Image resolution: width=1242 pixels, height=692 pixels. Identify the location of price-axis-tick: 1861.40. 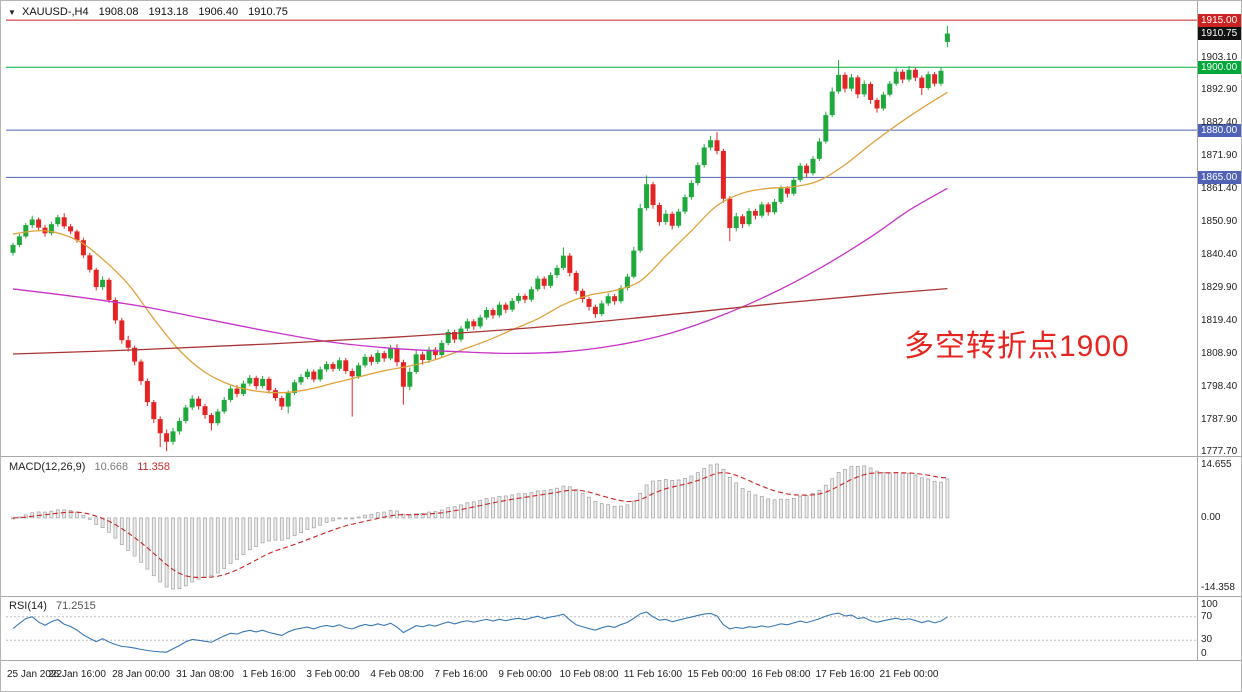
(1219, 188).